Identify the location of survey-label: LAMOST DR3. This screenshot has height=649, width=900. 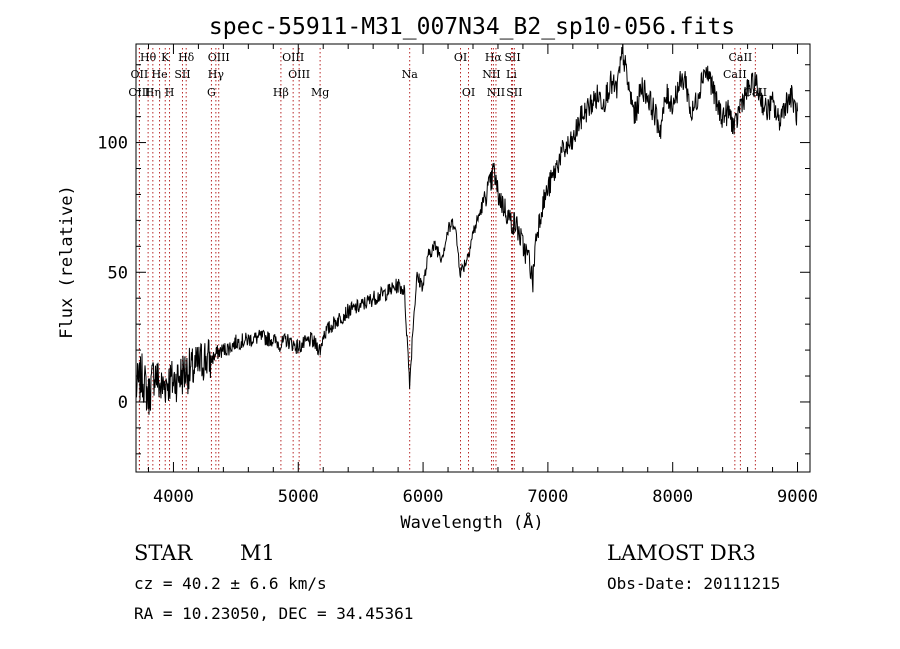
(681, 553).